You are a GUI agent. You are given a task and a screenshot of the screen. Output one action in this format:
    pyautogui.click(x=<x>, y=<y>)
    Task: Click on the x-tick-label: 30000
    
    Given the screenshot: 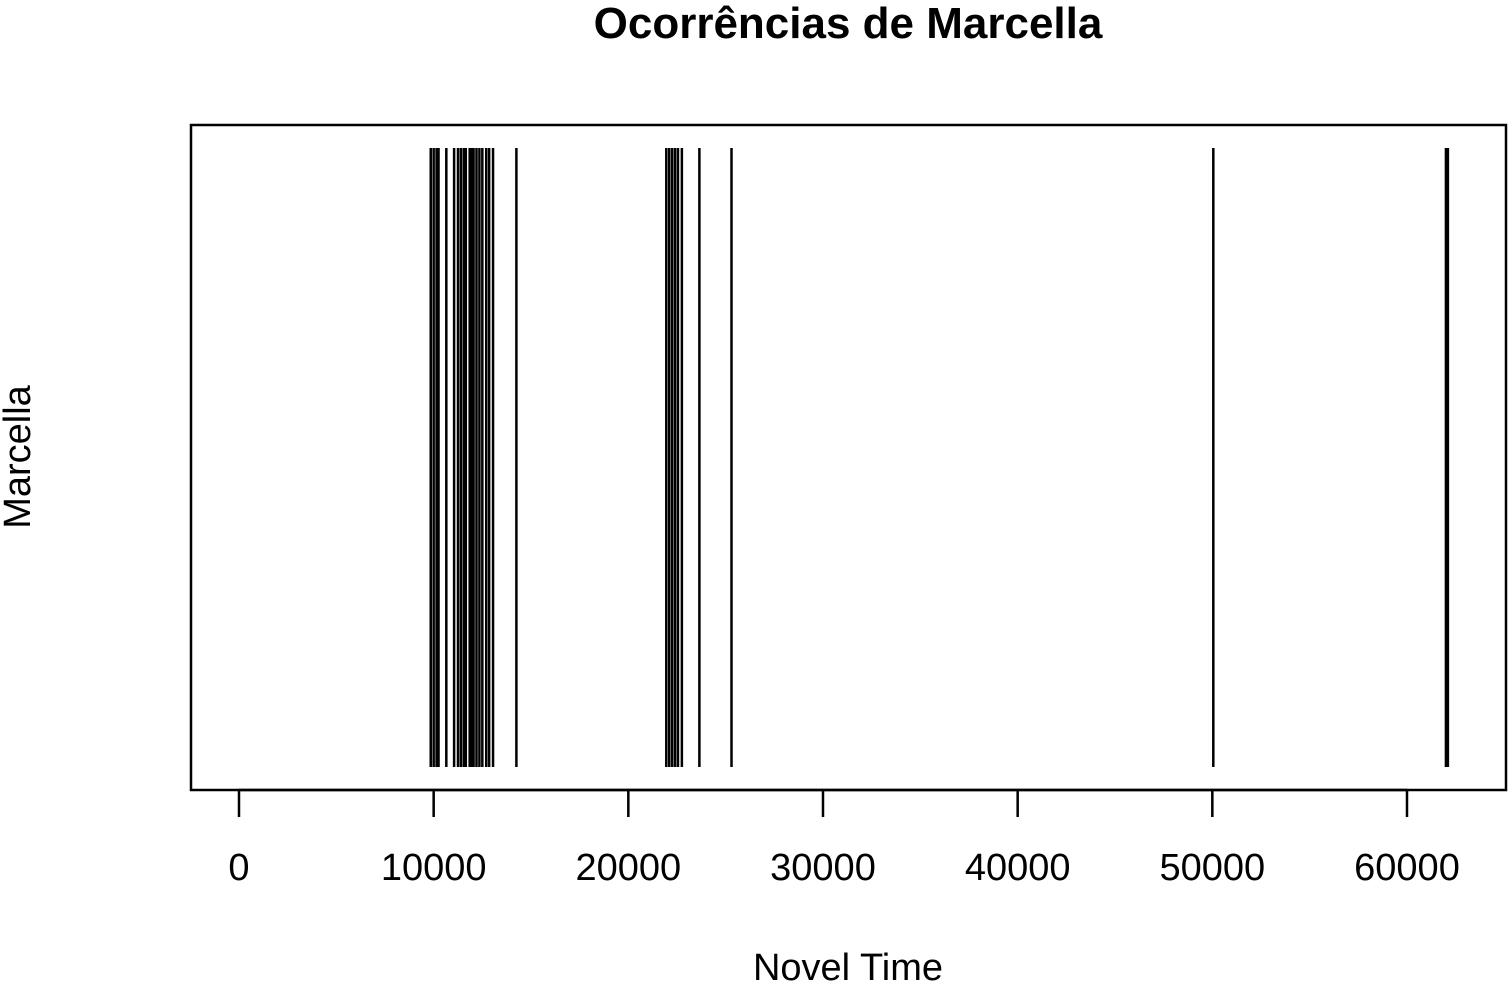 What is the action you would take?
    pyautogui.click(x=823, y=868)
    